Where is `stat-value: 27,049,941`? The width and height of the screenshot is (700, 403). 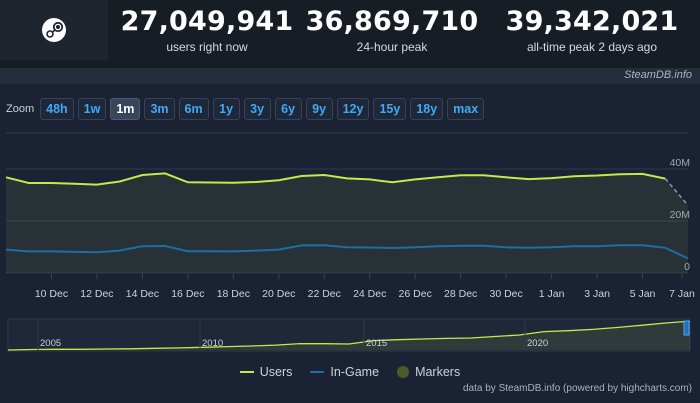 stat-value: 27,049,941 is located at coordinates (207, 21).